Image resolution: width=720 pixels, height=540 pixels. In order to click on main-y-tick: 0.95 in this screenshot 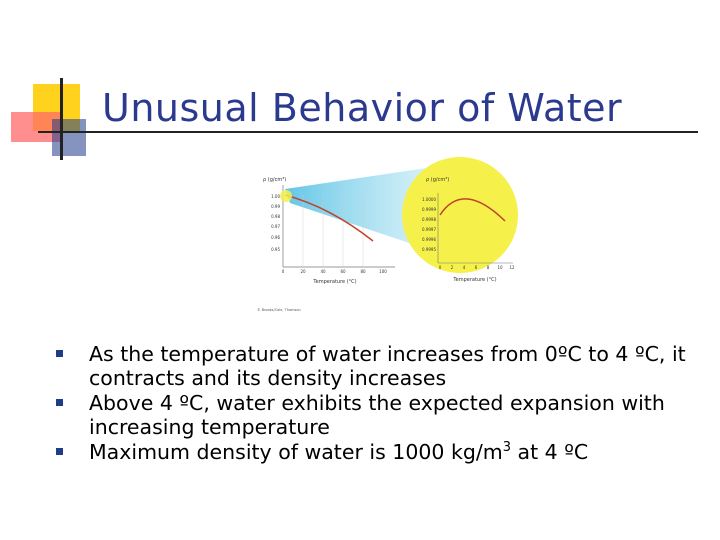, I will do `click(275, 249)`.